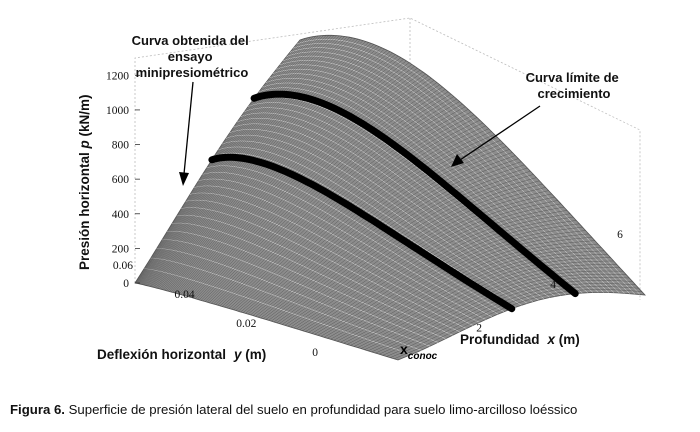 The width and height of the screenshot is (700, 432). What do you see at coordinates (500, 339) in the screenshot?
I see `x-axis-label-main: Profundidad` at bounding box center [500, 339].